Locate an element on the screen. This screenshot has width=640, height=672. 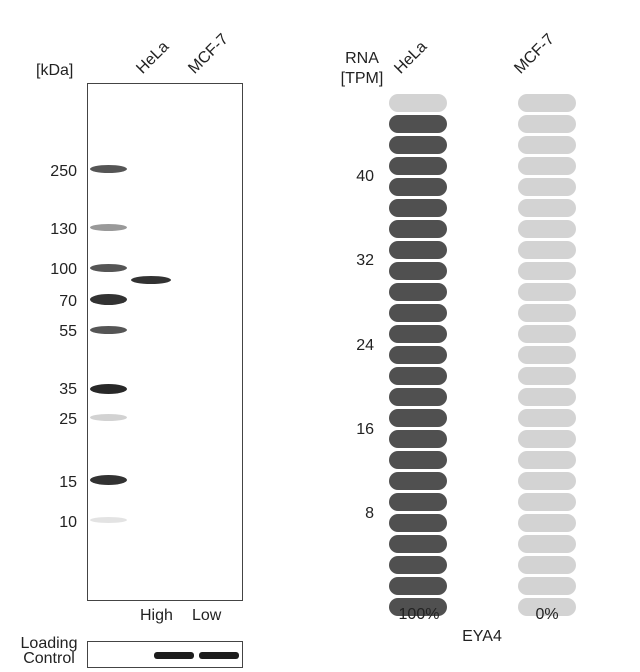
rna-axis-label-line2: [TPM] is located at coordinates (362, 78).